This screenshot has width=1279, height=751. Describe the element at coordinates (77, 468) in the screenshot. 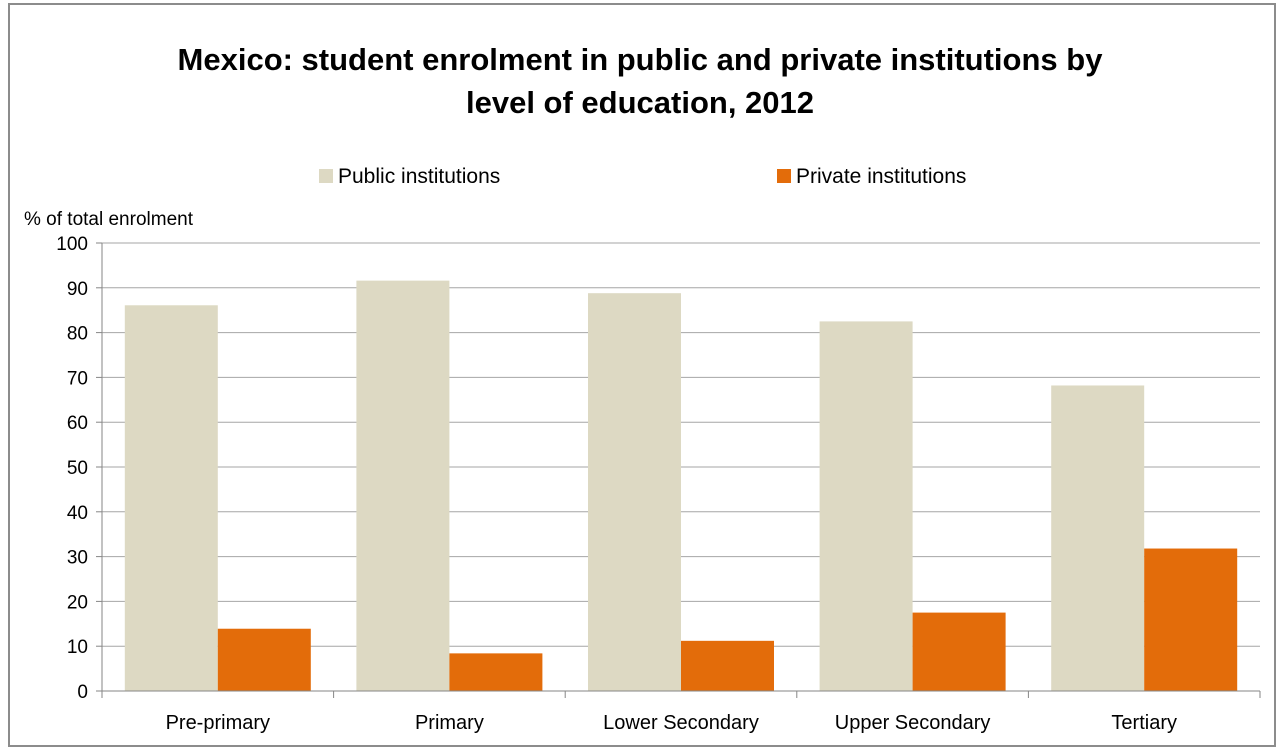

I see `y-tick-label: 50` at that location.